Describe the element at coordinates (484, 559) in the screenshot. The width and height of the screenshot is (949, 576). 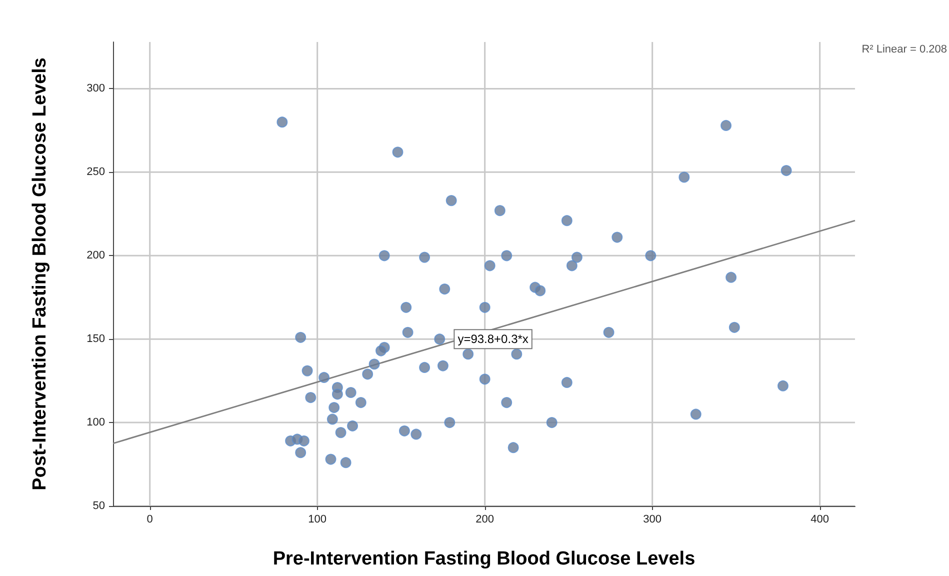
I see `x-axis-title: Pre-Intervention Fasting Blood Glucose Levels` at that location.